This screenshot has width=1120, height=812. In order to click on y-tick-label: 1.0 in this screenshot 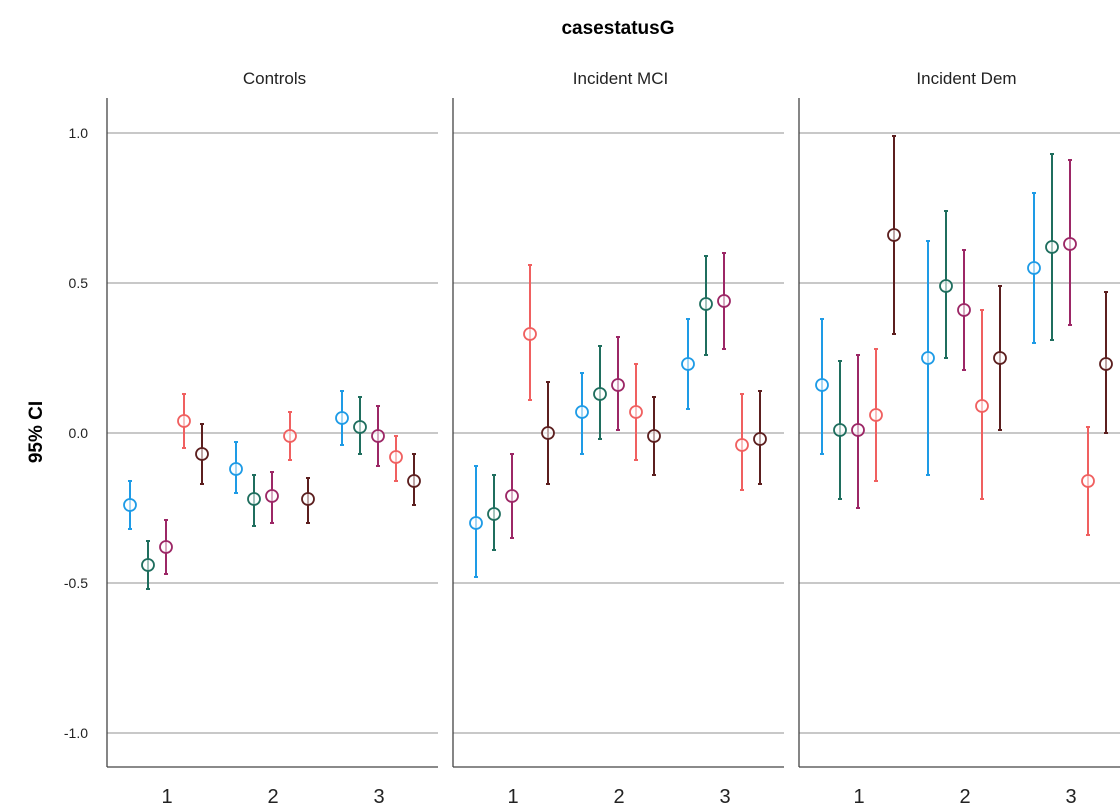, I will do `click(79, 133)`.